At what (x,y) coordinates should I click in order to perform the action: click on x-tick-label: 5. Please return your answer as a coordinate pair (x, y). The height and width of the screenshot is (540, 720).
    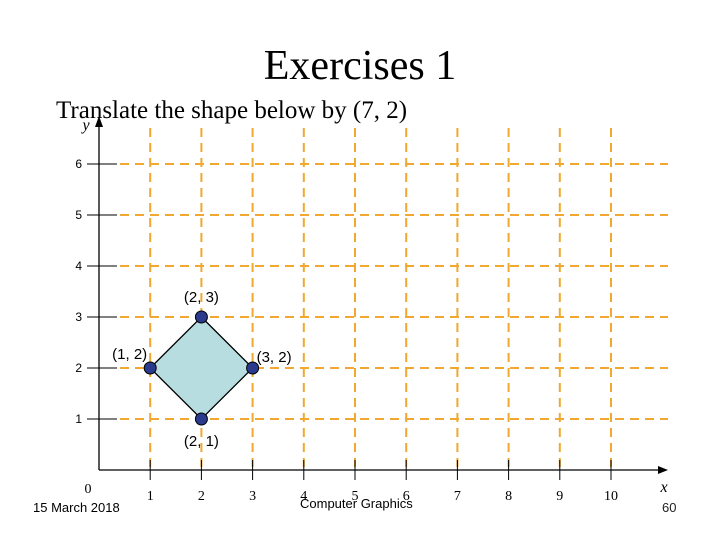
    Looking at the image, I should click on (355, 496).